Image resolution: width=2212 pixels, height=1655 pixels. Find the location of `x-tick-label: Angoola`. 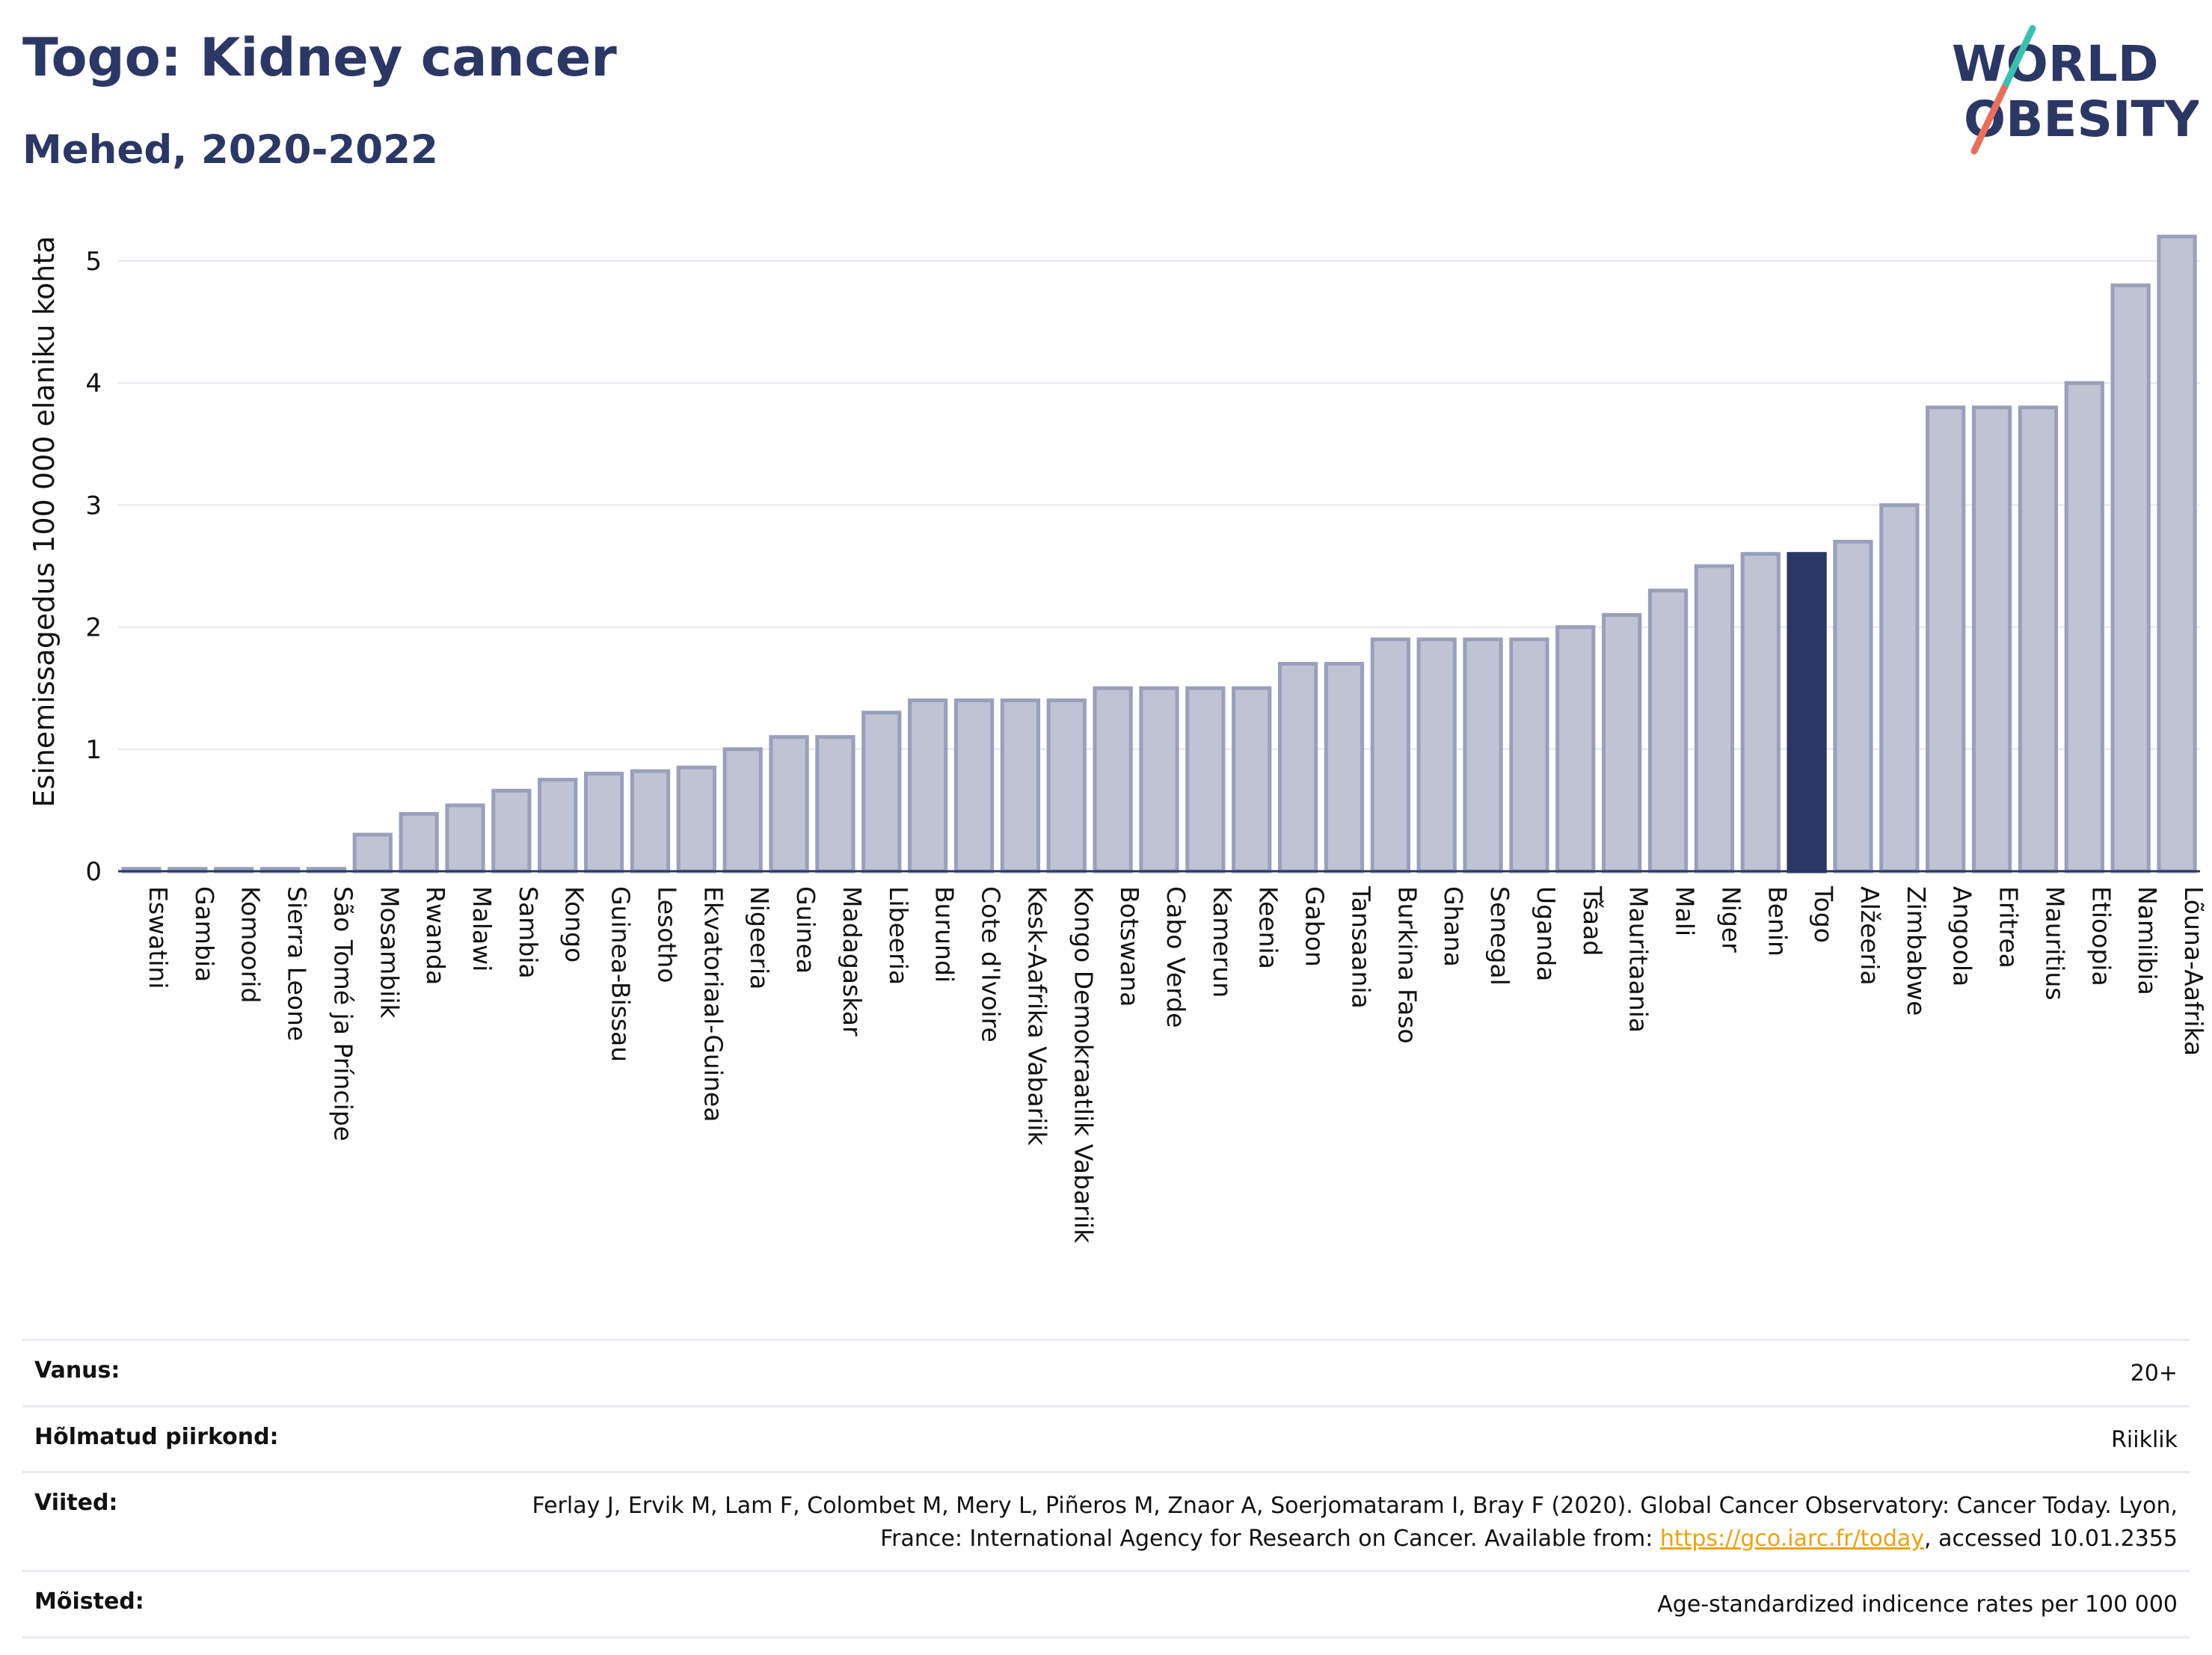

x-tick-label: Angoola is located at coordinates (1962, 936).